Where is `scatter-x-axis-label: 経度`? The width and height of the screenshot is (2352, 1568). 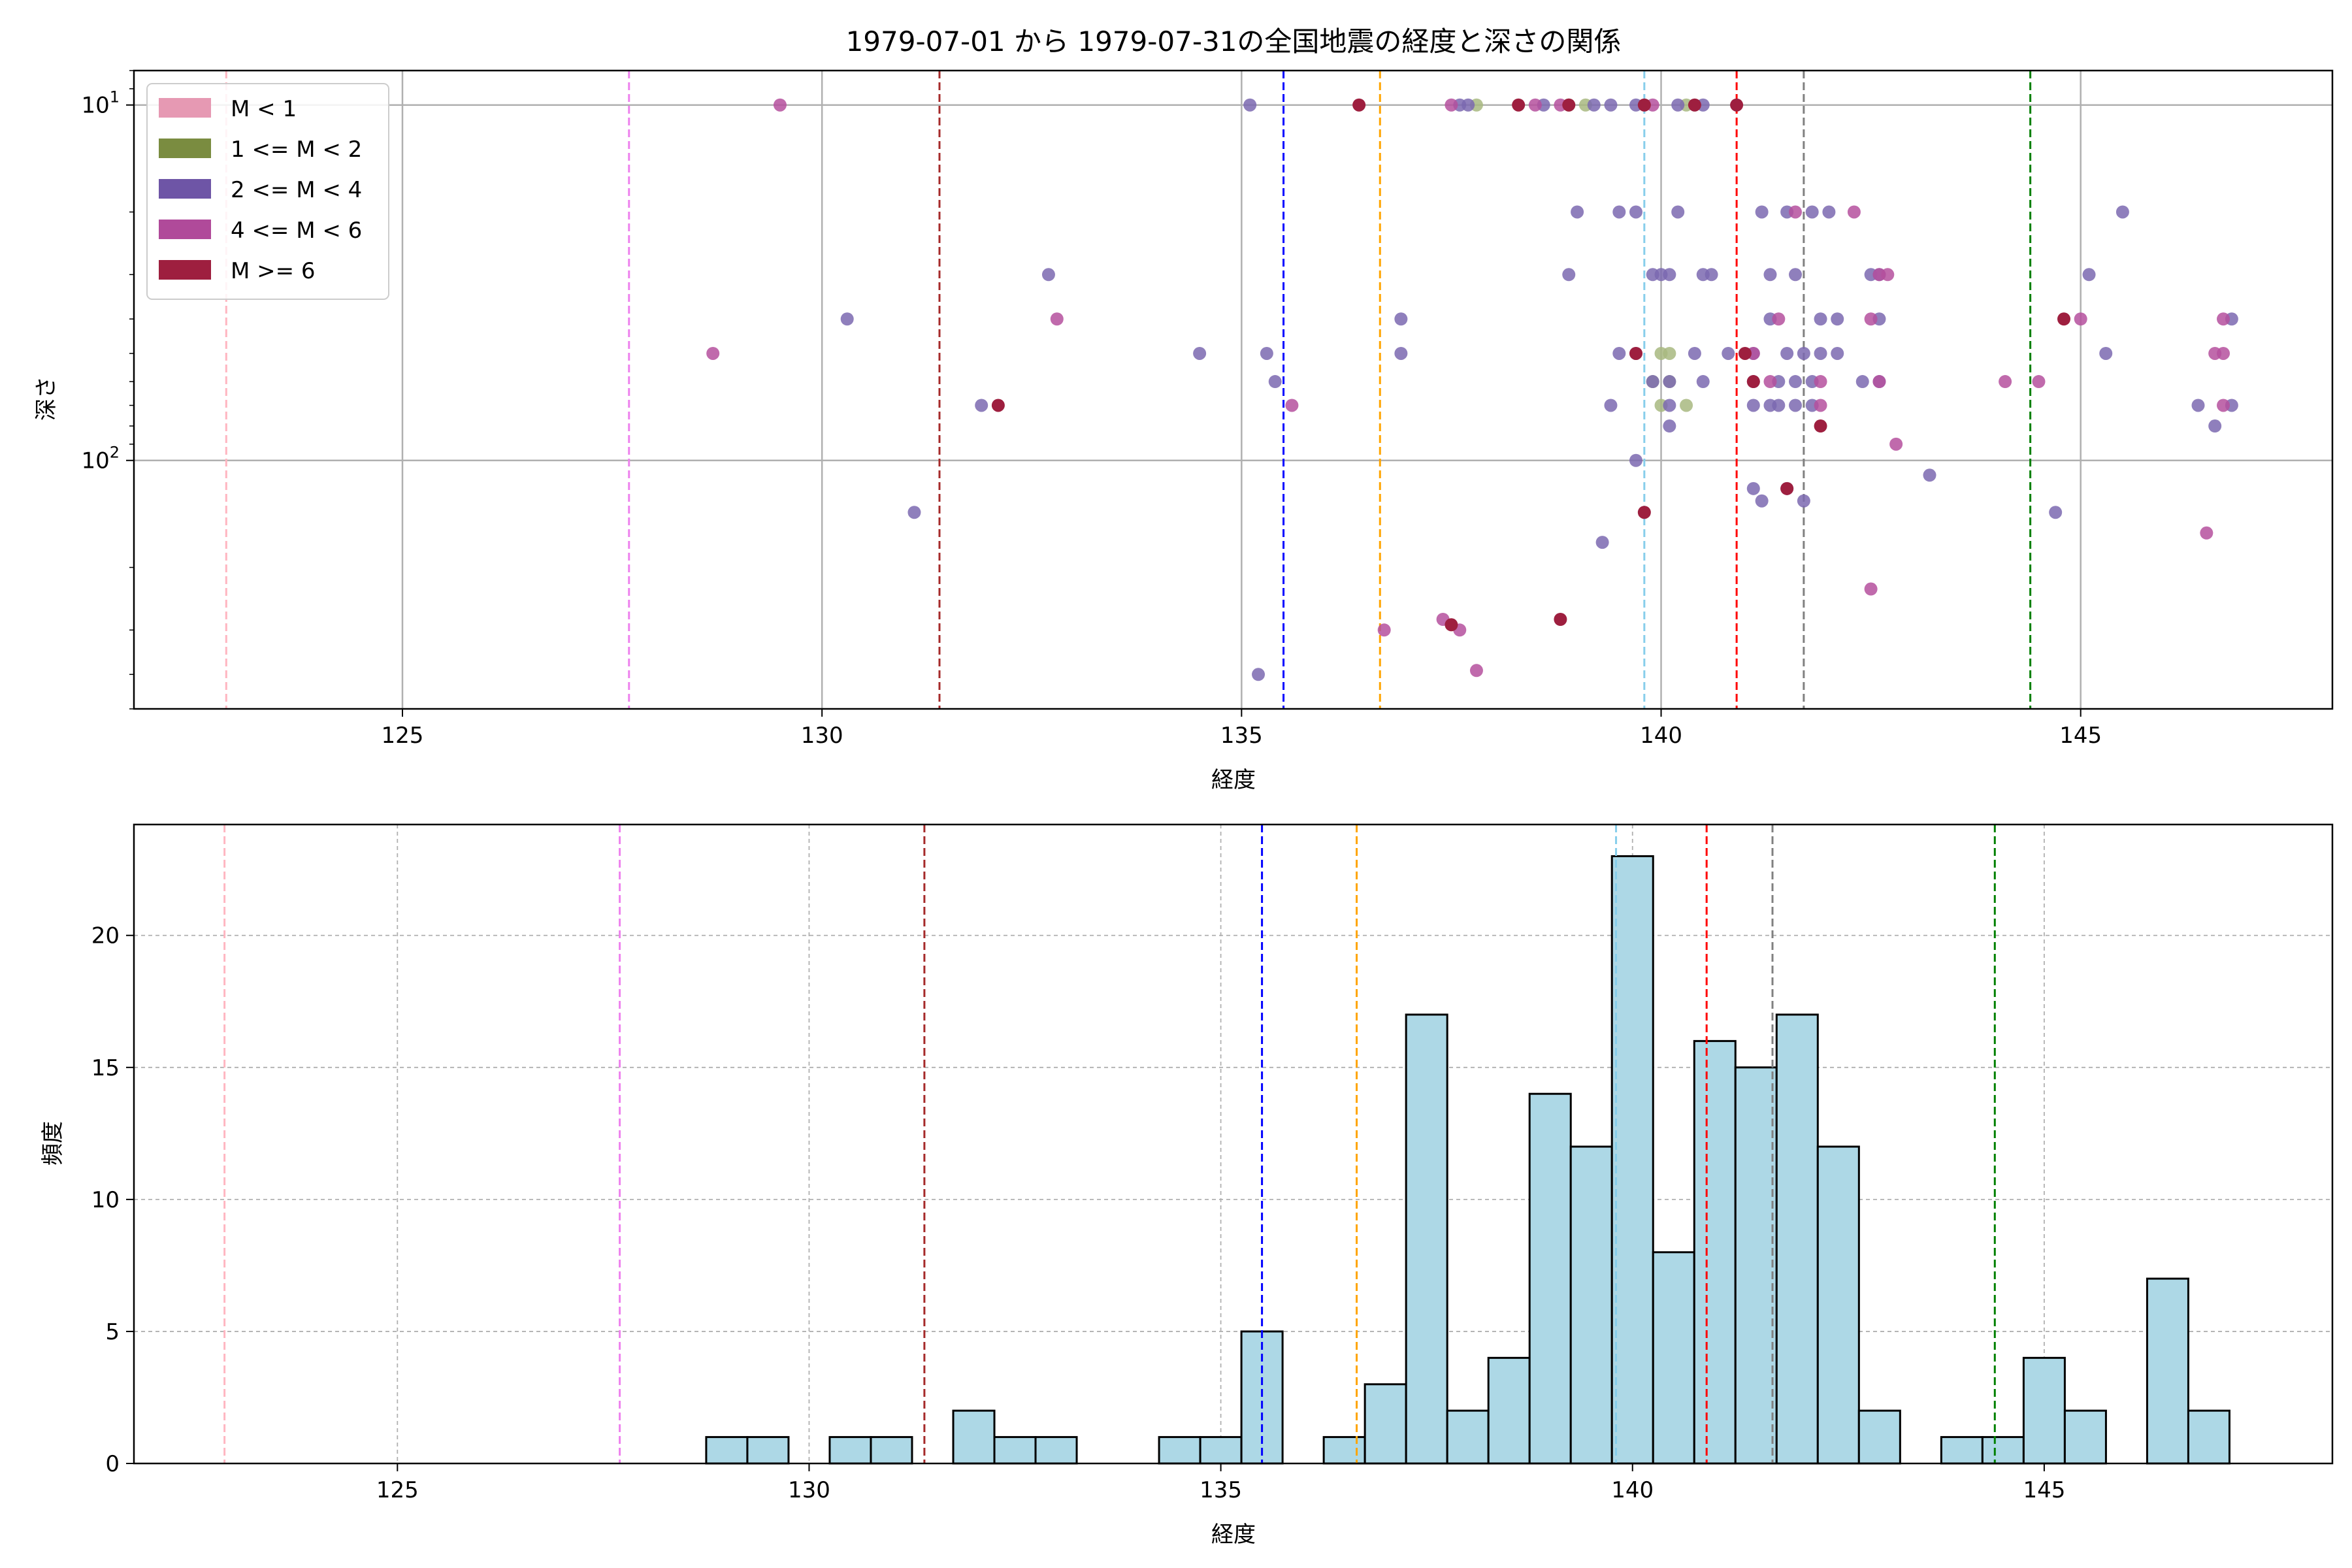
scatter-x-axis-label: 経度 is located at coordinates (1233, 780).